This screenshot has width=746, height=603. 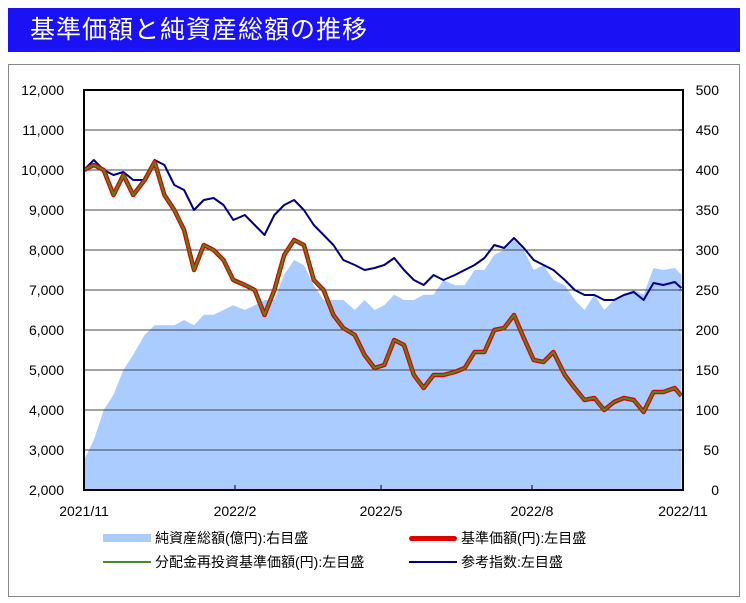 What do you see at coordinates (84, 511) in the screenshot?
I see `x-tick-label: 2021/11` at bounding box center [84, 511].